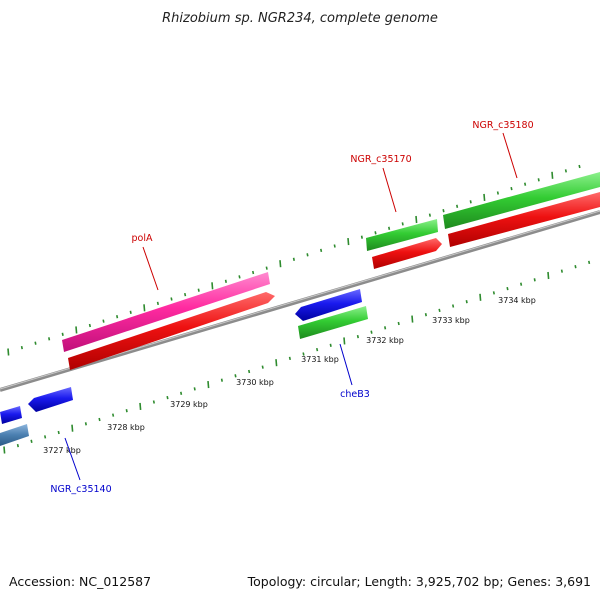 This screenshot has height=600, width=600. I want to click on gene-ngr-c35140, so click(11, 415).